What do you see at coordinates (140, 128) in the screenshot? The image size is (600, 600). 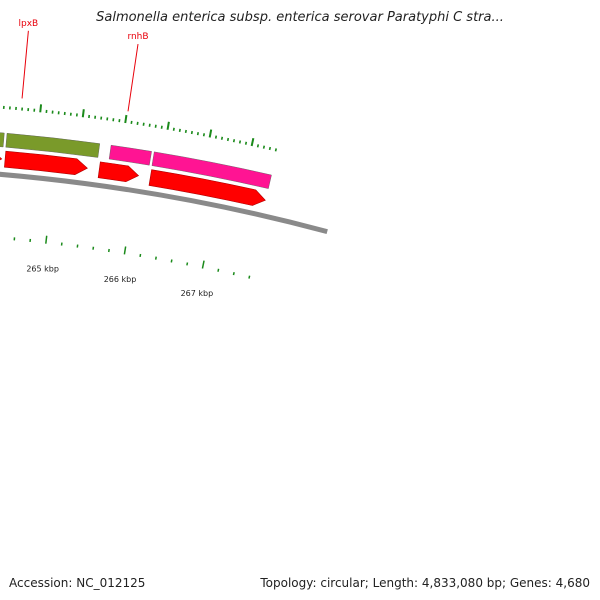 I see `gc-skew-ticks` at bounding box center [140, 128].